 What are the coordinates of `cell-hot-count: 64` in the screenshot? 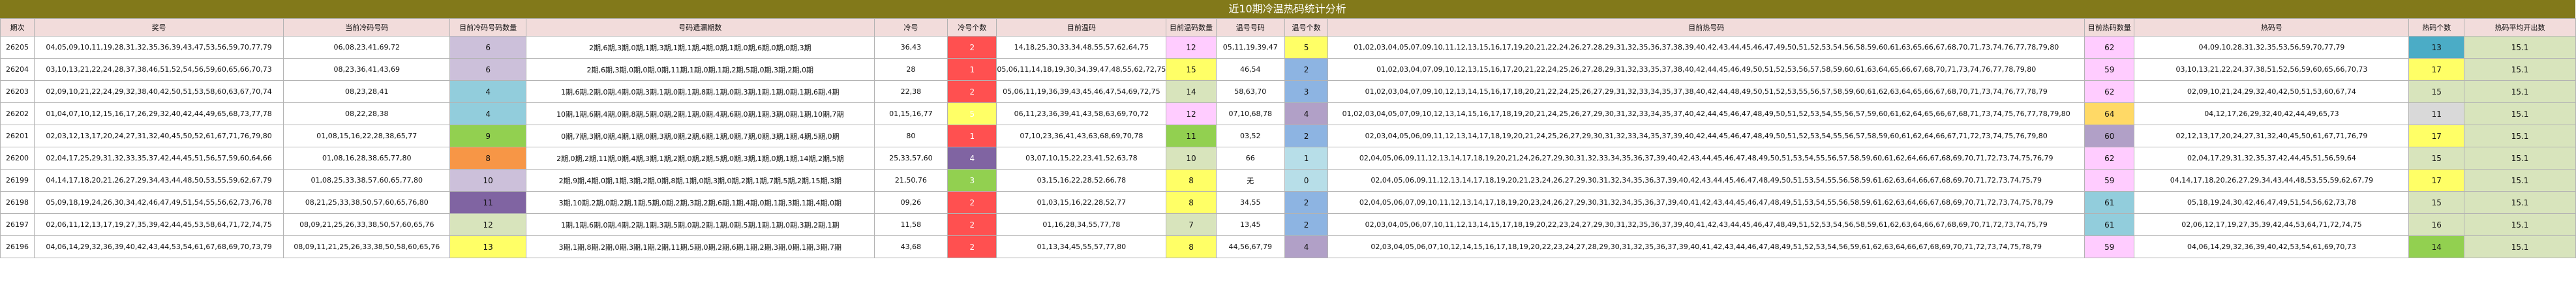 It's located at (2110, 113).